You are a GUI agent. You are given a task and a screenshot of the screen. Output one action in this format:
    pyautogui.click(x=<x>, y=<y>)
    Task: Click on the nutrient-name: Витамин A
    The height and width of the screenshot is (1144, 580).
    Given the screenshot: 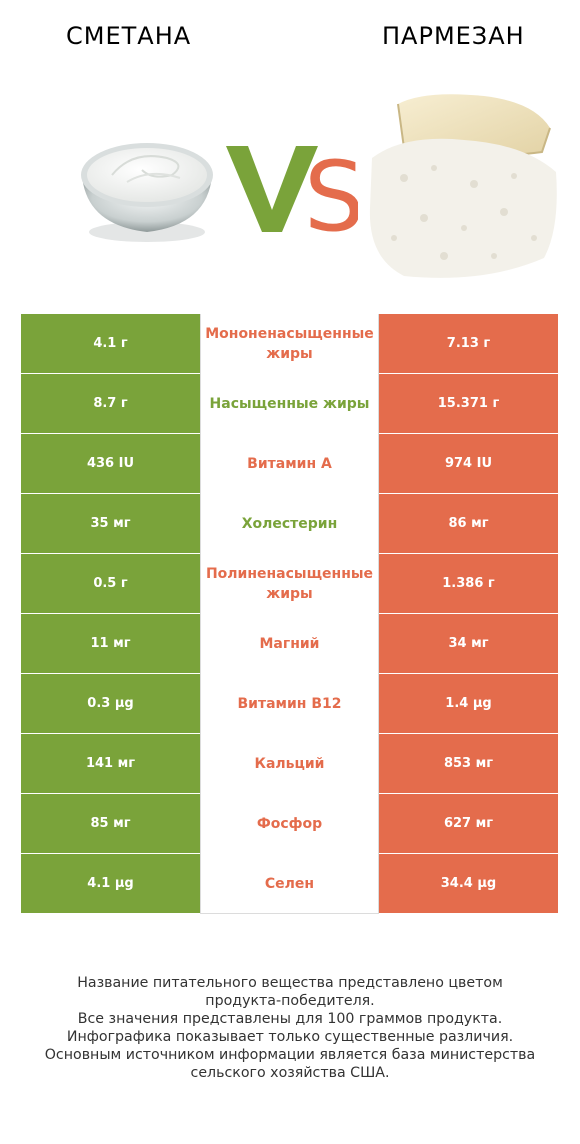 What is the action you would take?
    pyautogui.click(x=289, y=463)
    